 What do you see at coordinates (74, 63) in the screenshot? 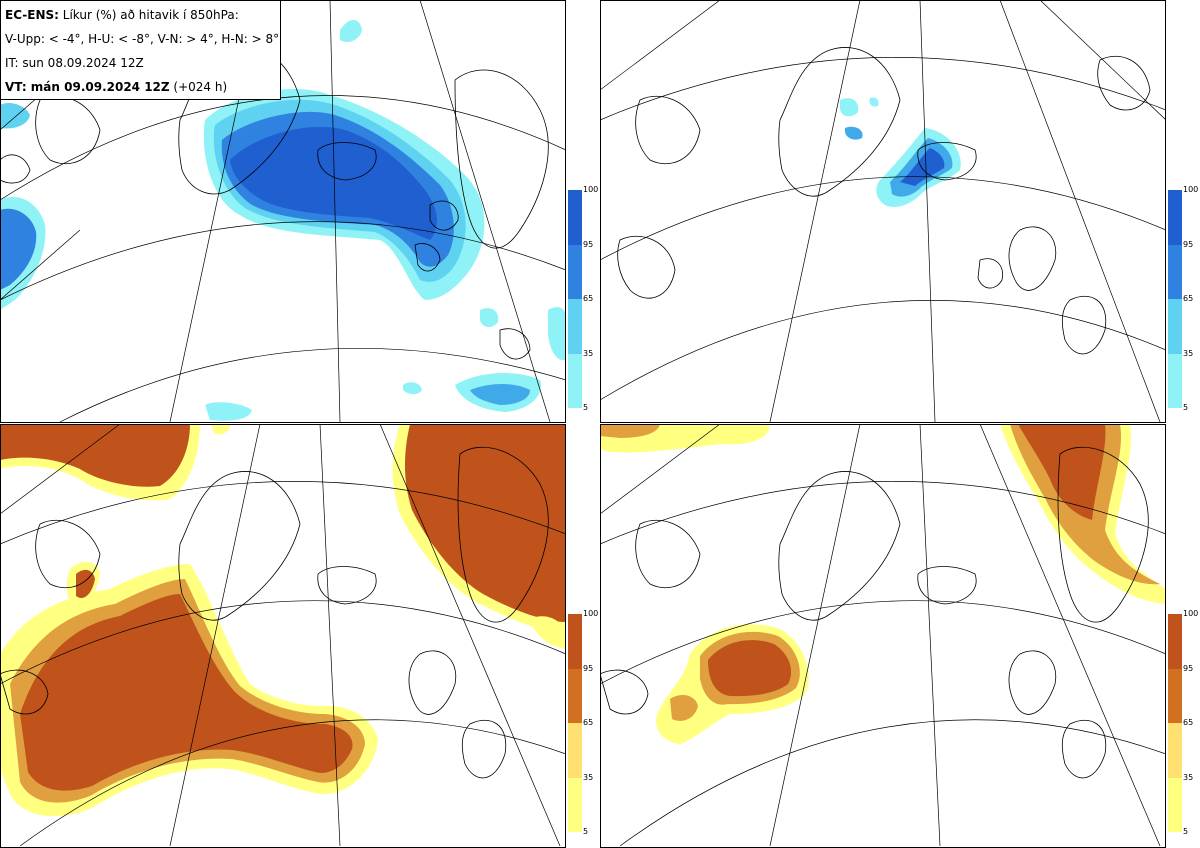
I see `legend-init-time: IT: sun 08.09.2024 12Z` at bounding box center [74, 63].